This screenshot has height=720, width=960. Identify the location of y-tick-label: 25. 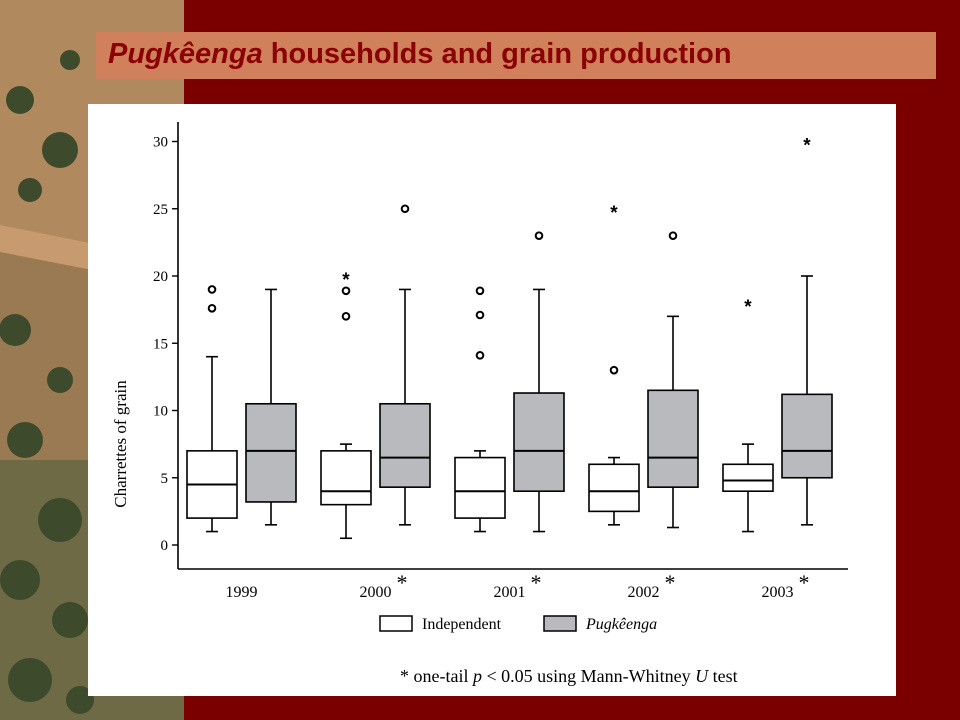
(160, 210).